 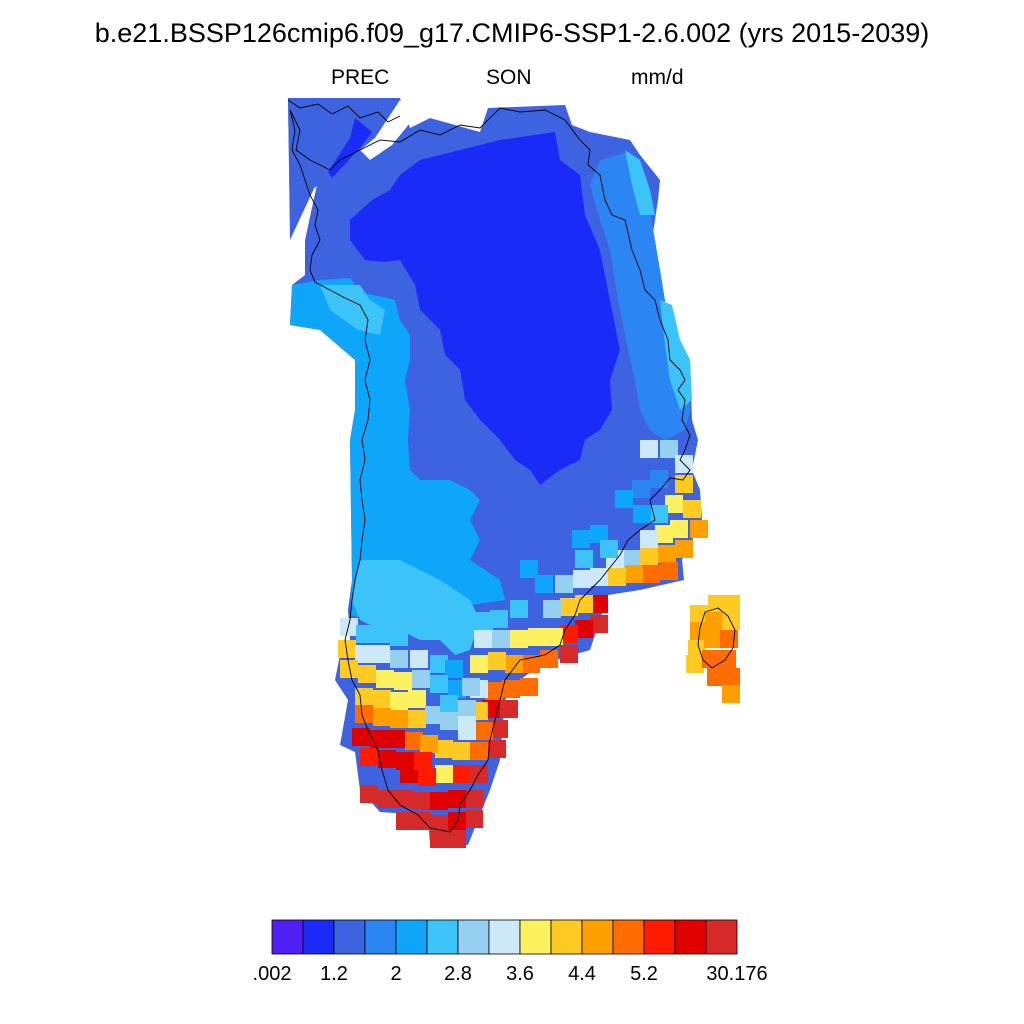 I want to click on colorbar-label: 5.2, so click(x=644, y=974).